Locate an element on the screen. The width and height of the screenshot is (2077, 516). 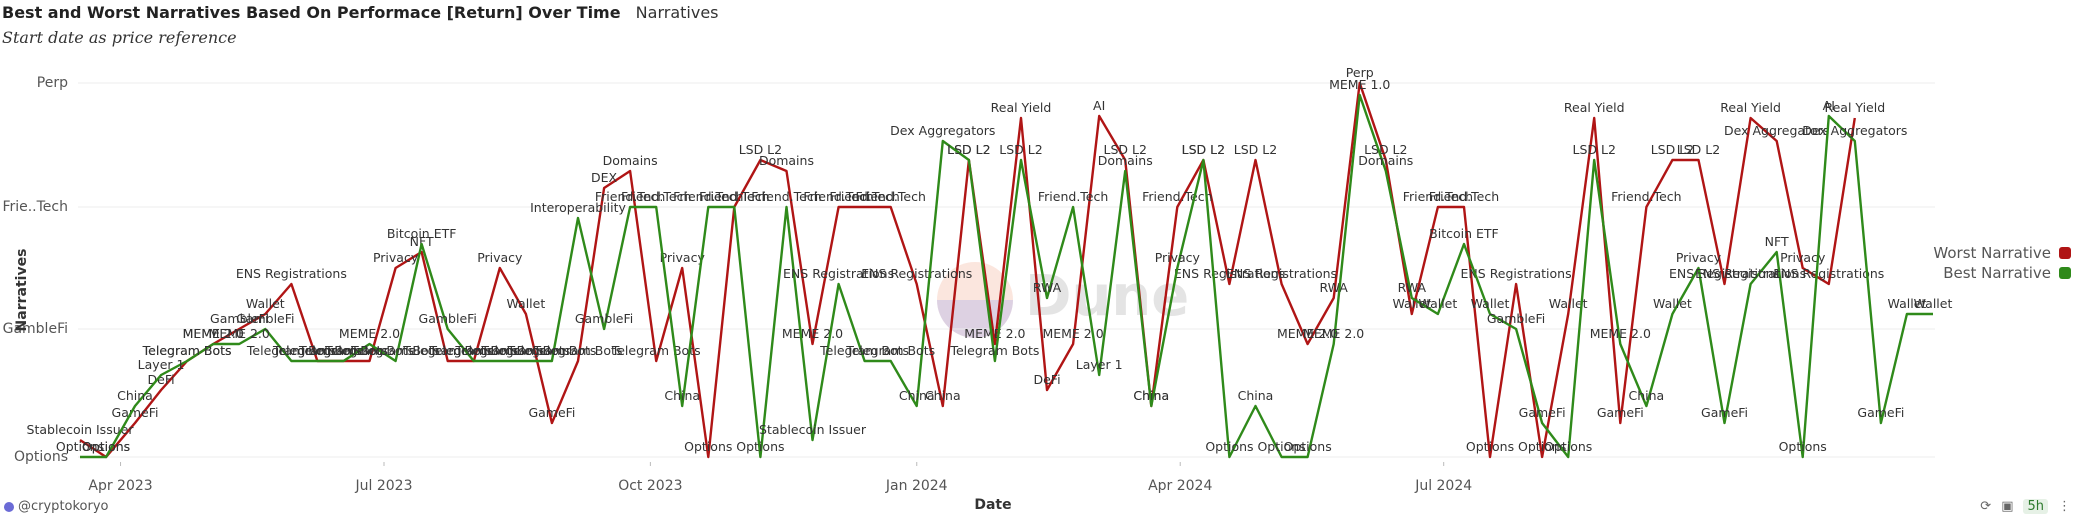
legend-label-worst: Worst Narrative is located at coordinates (1992, 253).